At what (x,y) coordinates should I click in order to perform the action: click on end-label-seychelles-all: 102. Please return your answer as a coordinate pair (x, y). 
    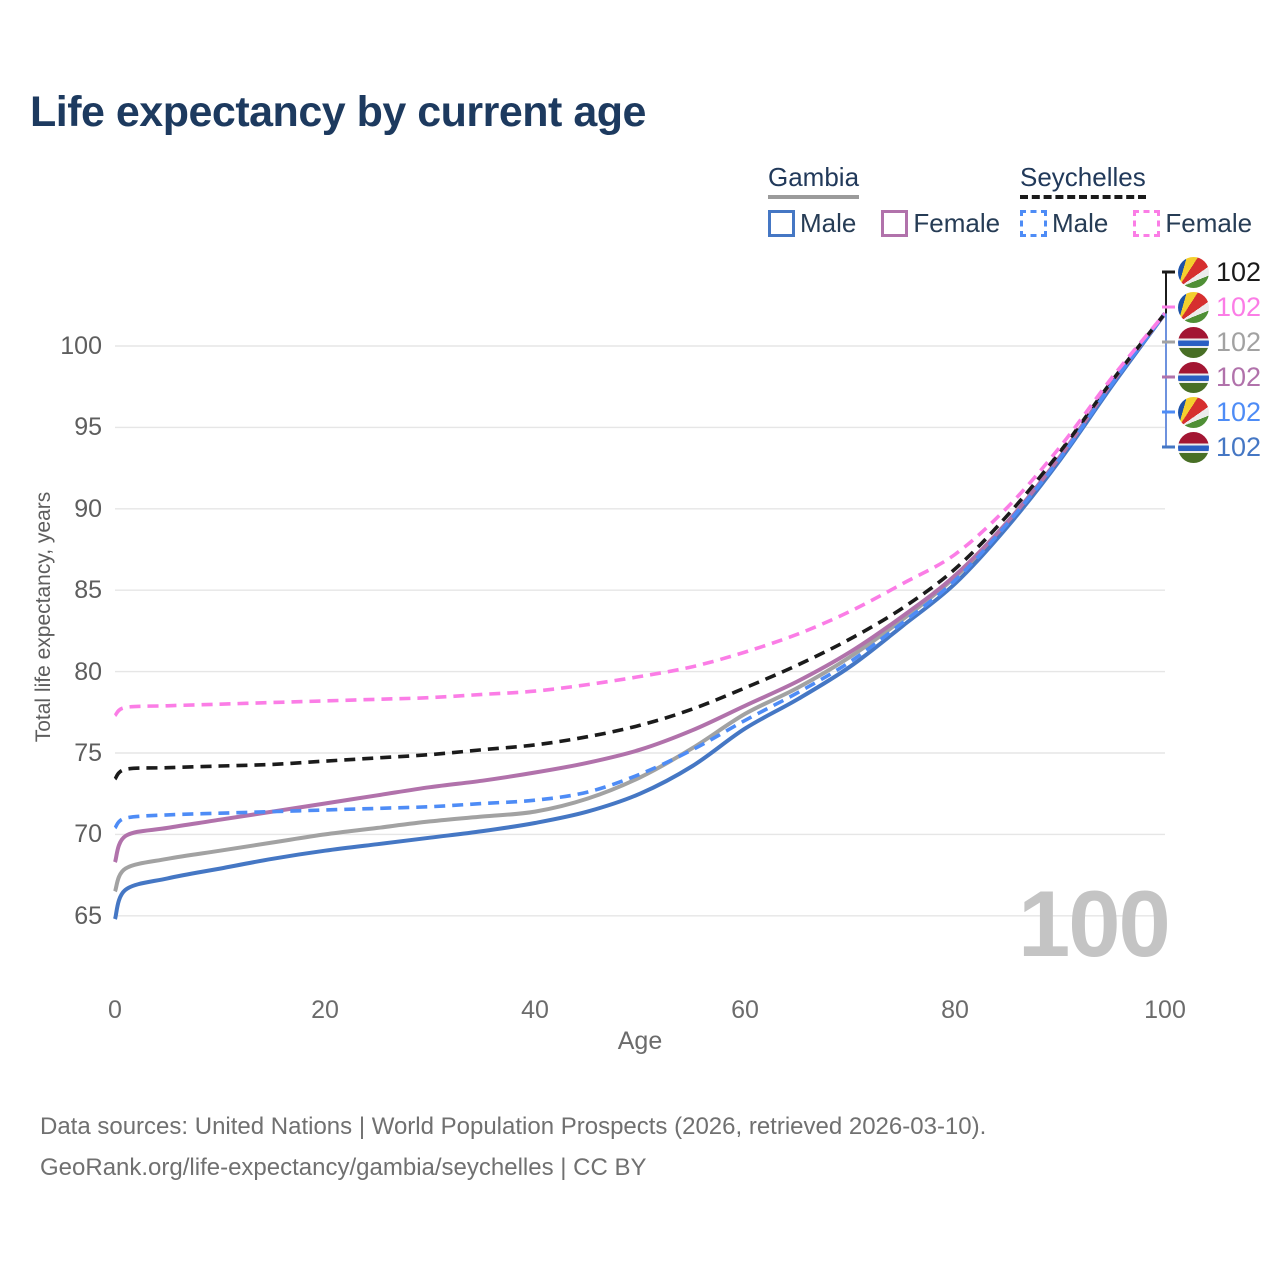
    Looking at the image, I should click on (1219, 272).